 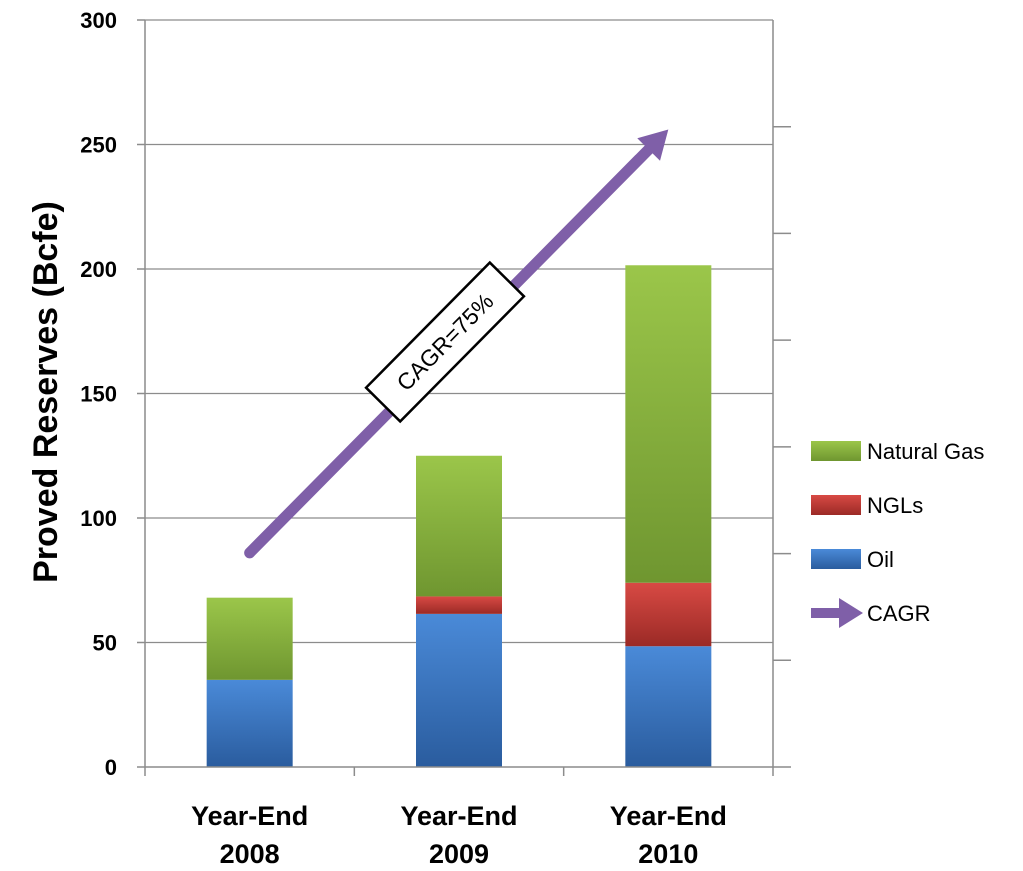 I want to click on y-tick-label: 150, so click(x=98, y=394).